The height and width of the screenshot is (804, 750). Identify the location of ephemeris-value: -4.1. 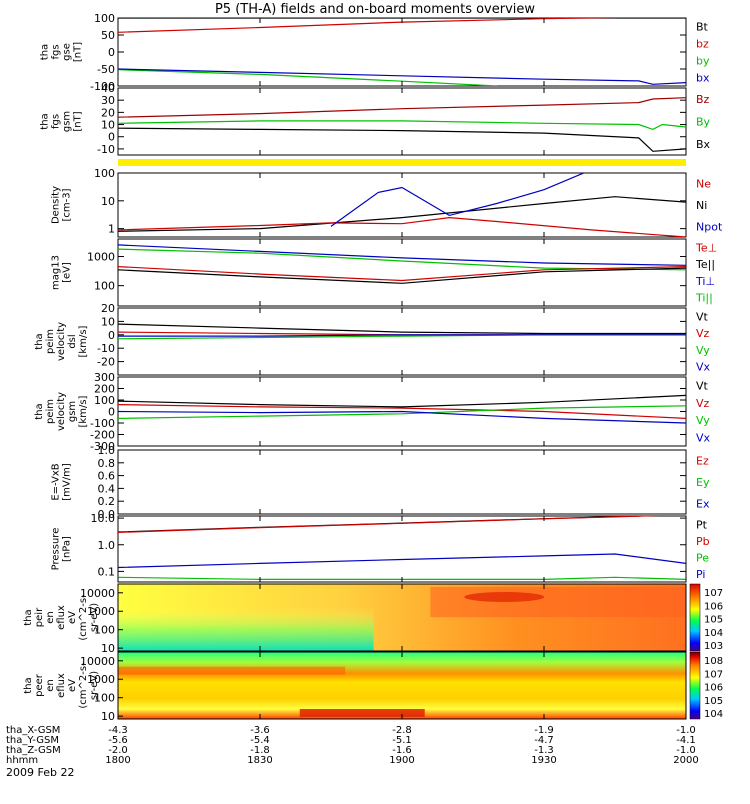
(686, 740).